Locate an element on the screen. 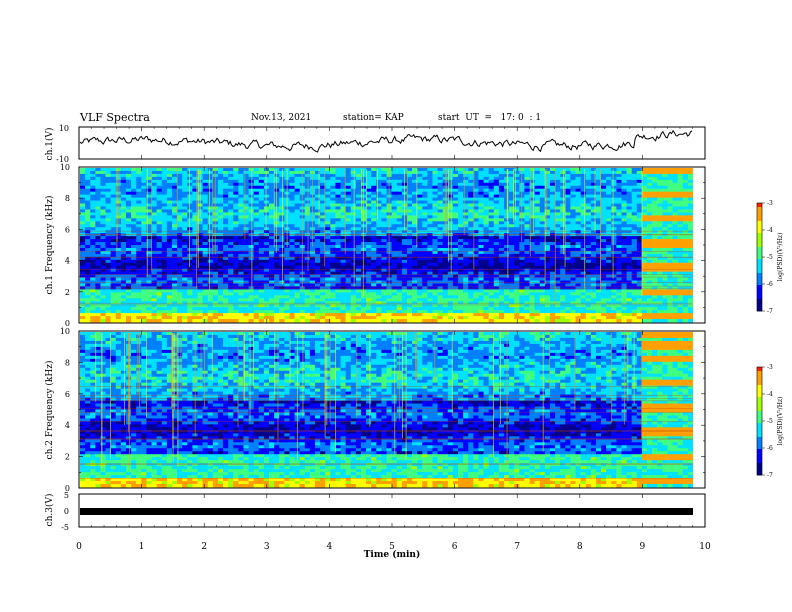  spec1-ticks-label-2: 2 is located at coordinates (67, 292).